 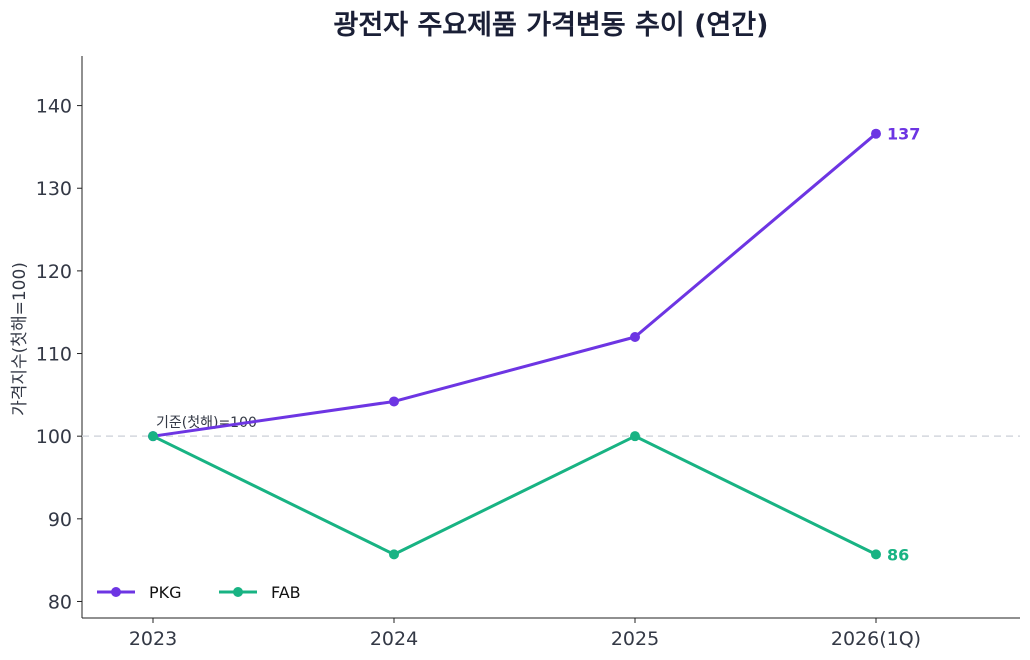 I want to click on x-tick-label: 2023, so click(x=153, y=639).